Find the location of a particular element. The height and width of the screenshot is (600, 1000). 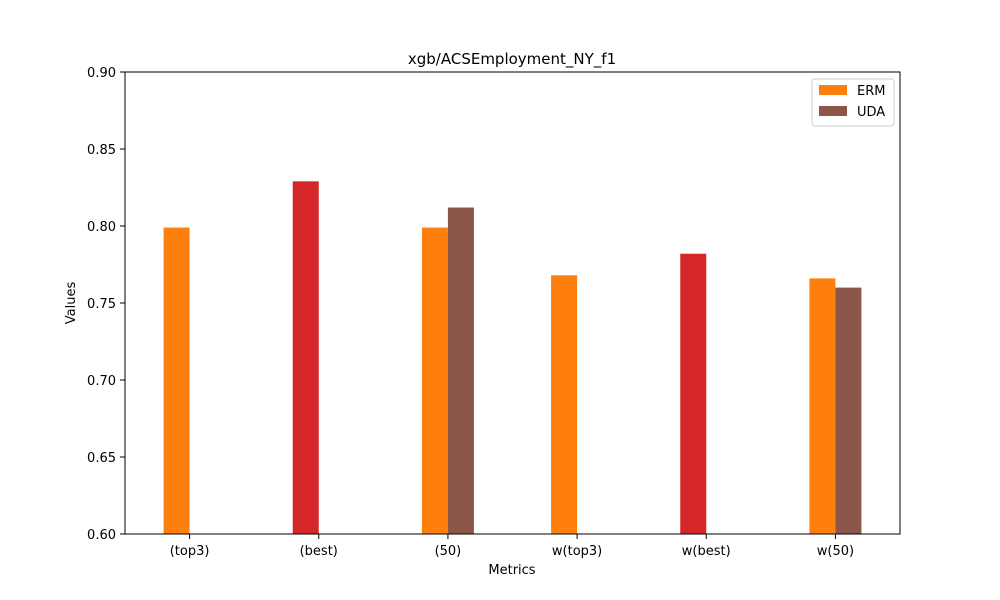

legend: ERM UDA is located at coordinates (853, 102).